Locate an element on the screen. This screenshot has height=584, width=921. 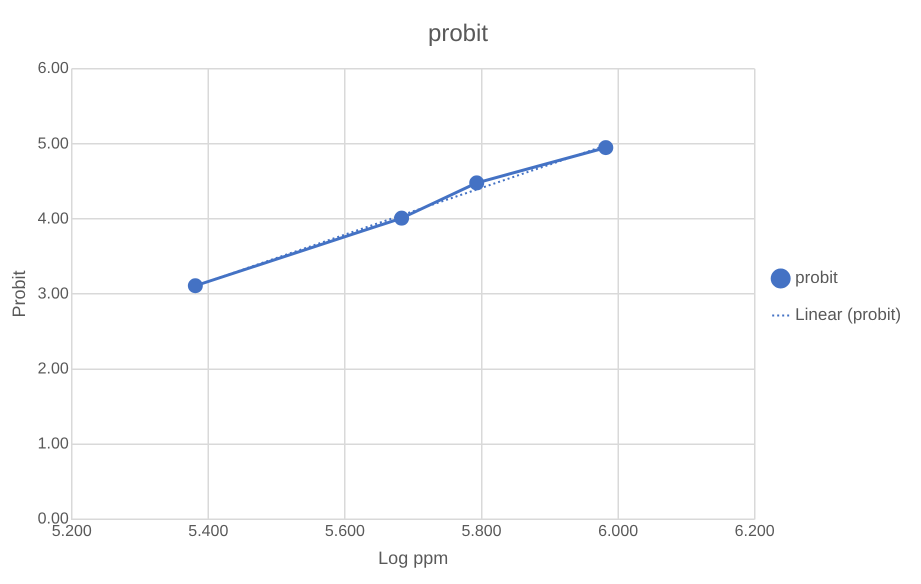
y-tick-label: 4.00 is located at coordinates (53, 219).